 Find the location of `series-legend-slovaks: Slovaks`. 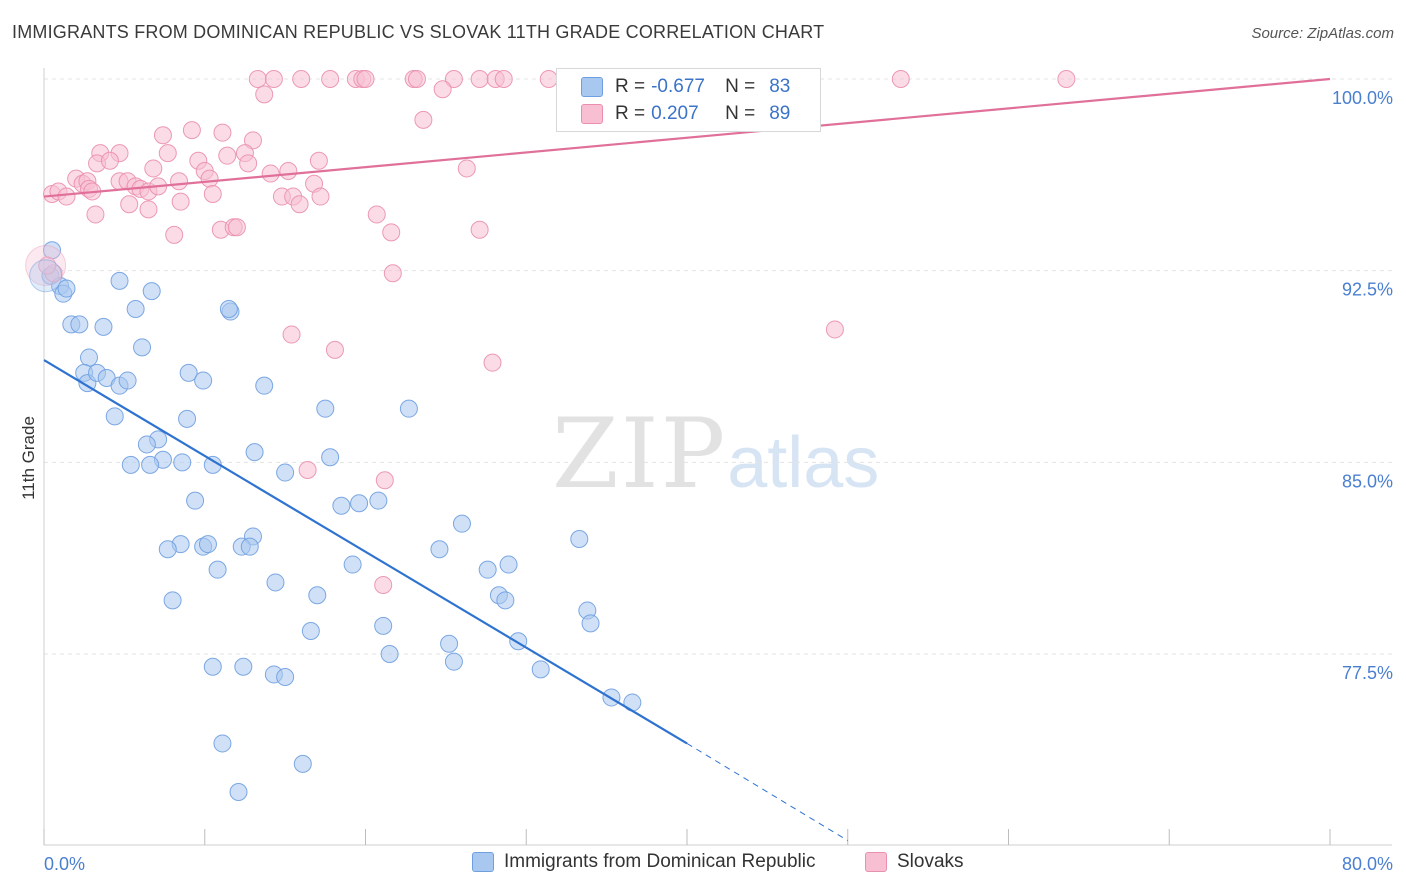

series-legend-slovaks: Slovaks is located at coordinates (914, 862).